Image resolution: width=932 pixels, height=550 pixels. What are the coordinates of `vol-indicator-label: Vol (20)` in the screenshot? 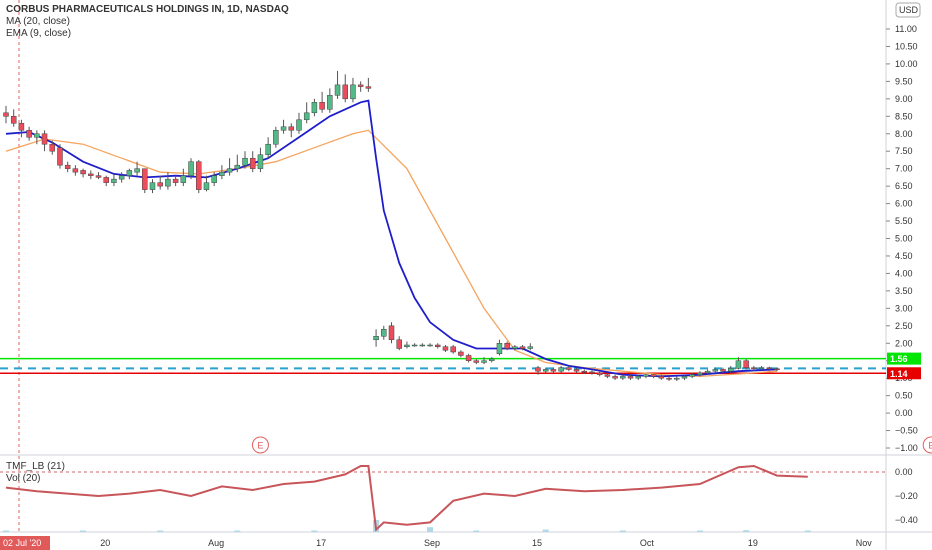 It's located at (23, 478).